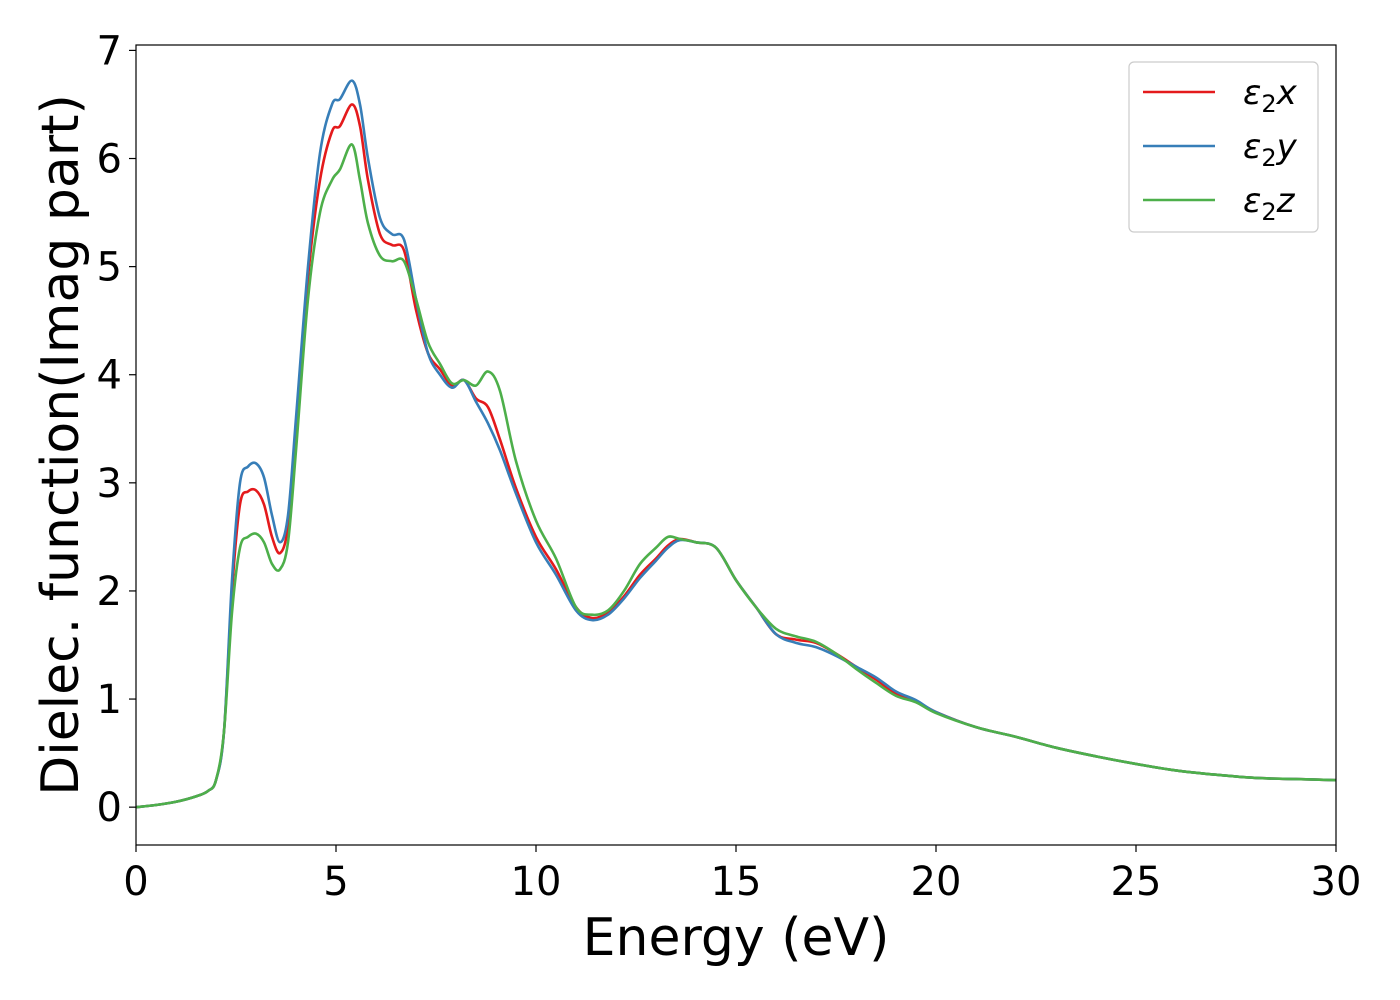  Describe the element at coordinates (61, 445) in the screenshot. I see `y-axis-label: Dielec. function(Imag part)` at that location.